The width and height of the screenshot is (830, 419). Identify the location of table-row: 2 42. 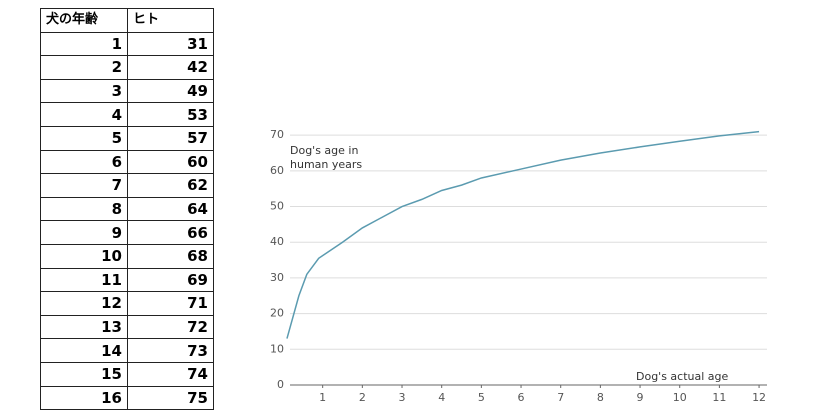
(127, 67).